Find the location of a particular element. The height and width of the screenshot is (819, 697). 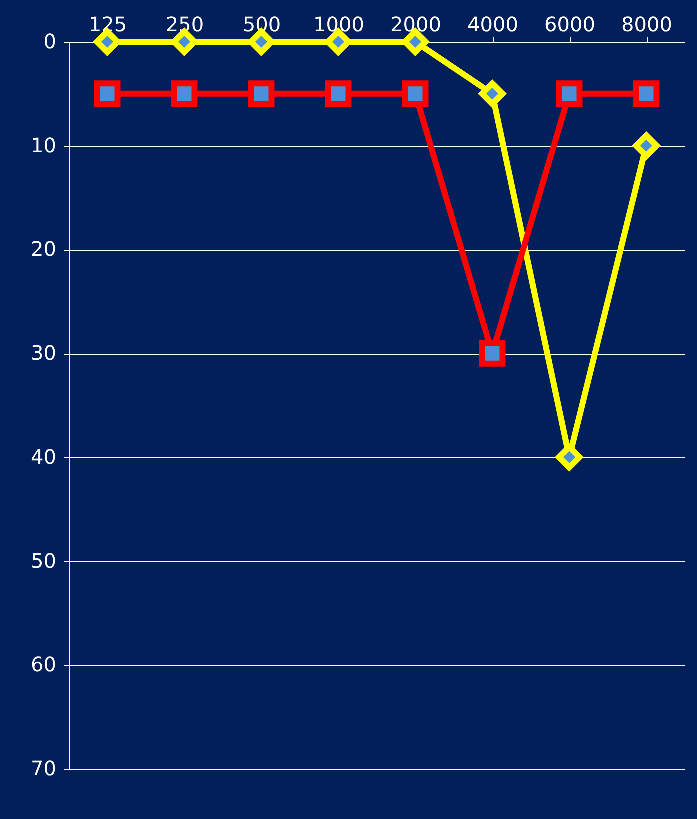

y-tick-label: 10 is located at coordinates (43, 145).